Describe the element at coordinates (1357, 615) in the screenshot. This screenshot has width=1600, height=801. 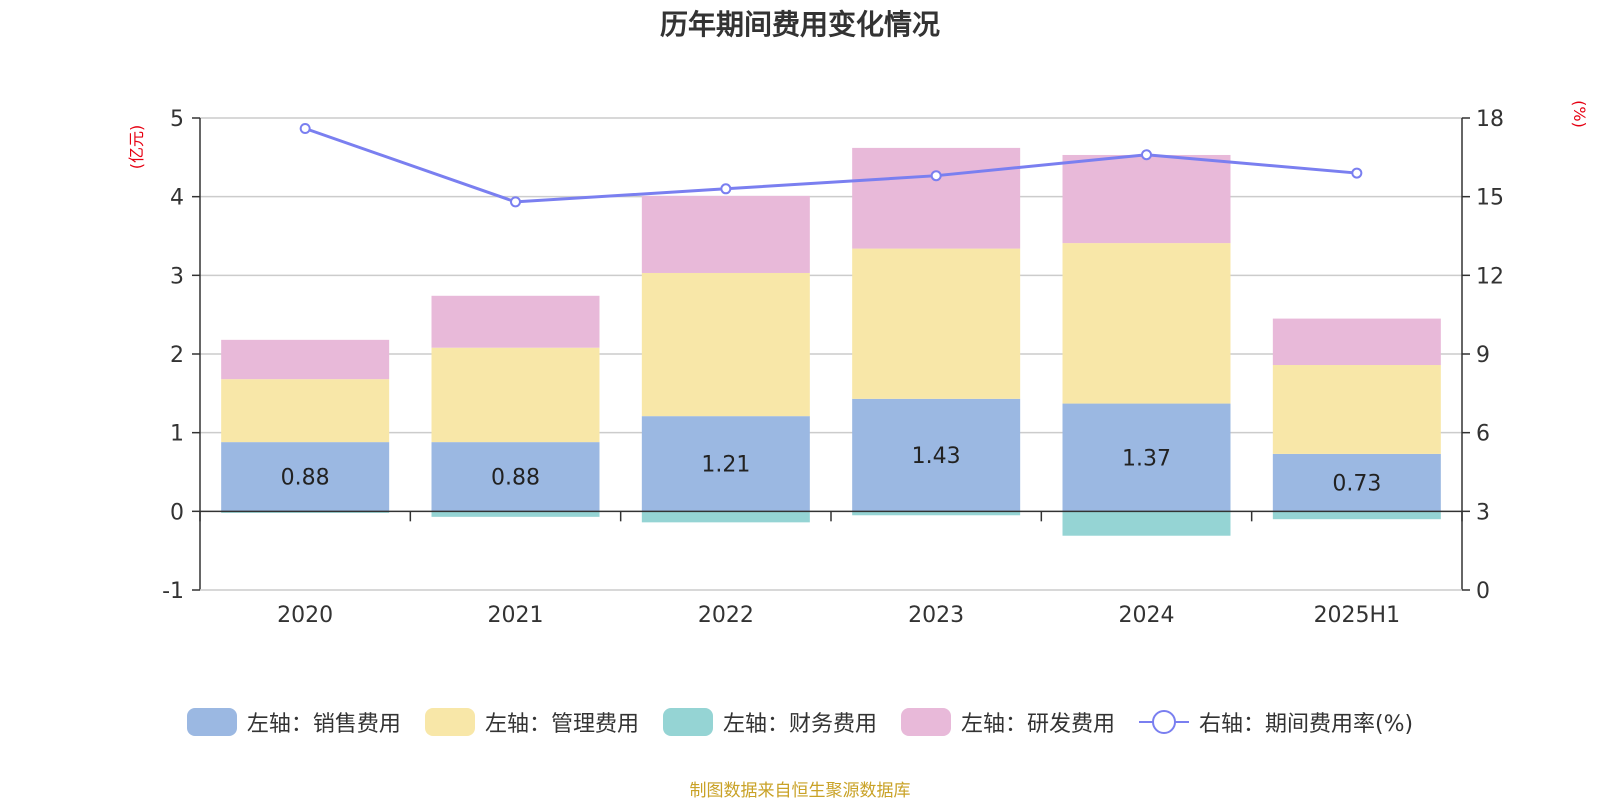
I see `x-axis-tick-label: 2025H1` at that location.